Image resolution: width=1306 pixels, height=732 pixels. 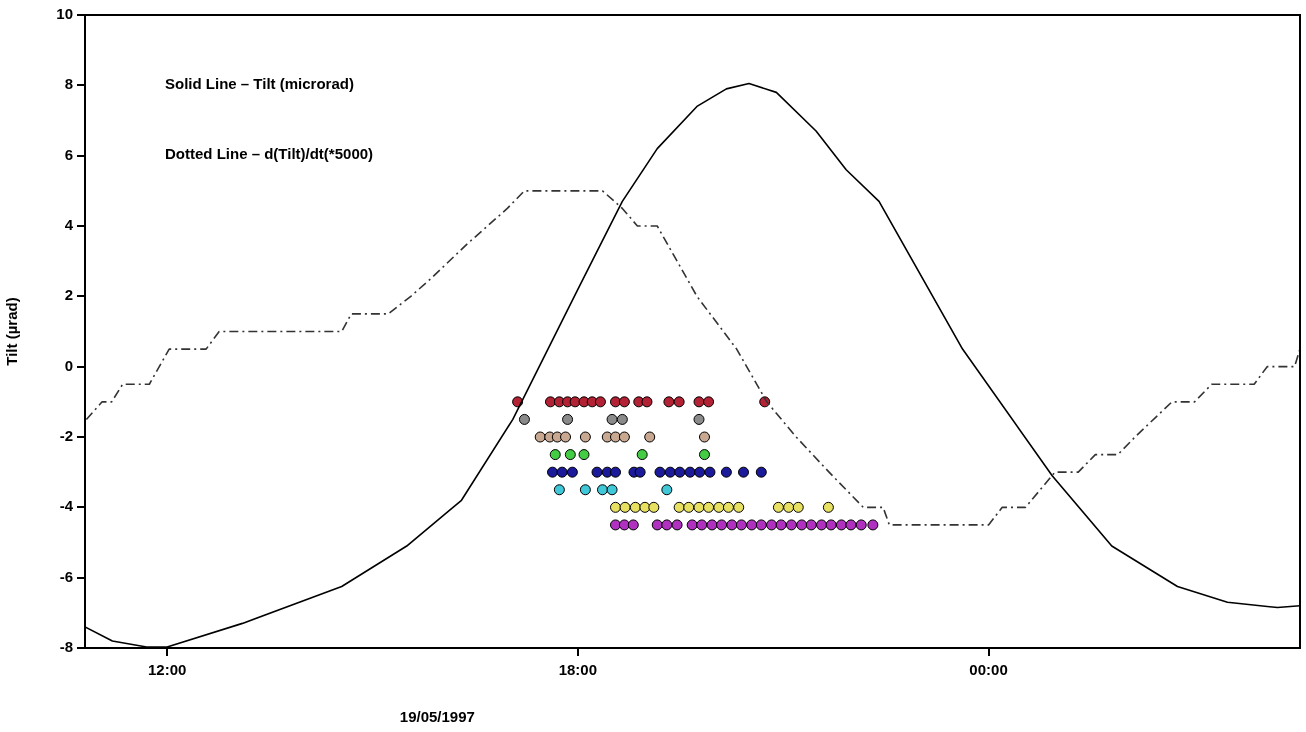 I want to click on y-tick-label: 6, so click(x=68, y=154).